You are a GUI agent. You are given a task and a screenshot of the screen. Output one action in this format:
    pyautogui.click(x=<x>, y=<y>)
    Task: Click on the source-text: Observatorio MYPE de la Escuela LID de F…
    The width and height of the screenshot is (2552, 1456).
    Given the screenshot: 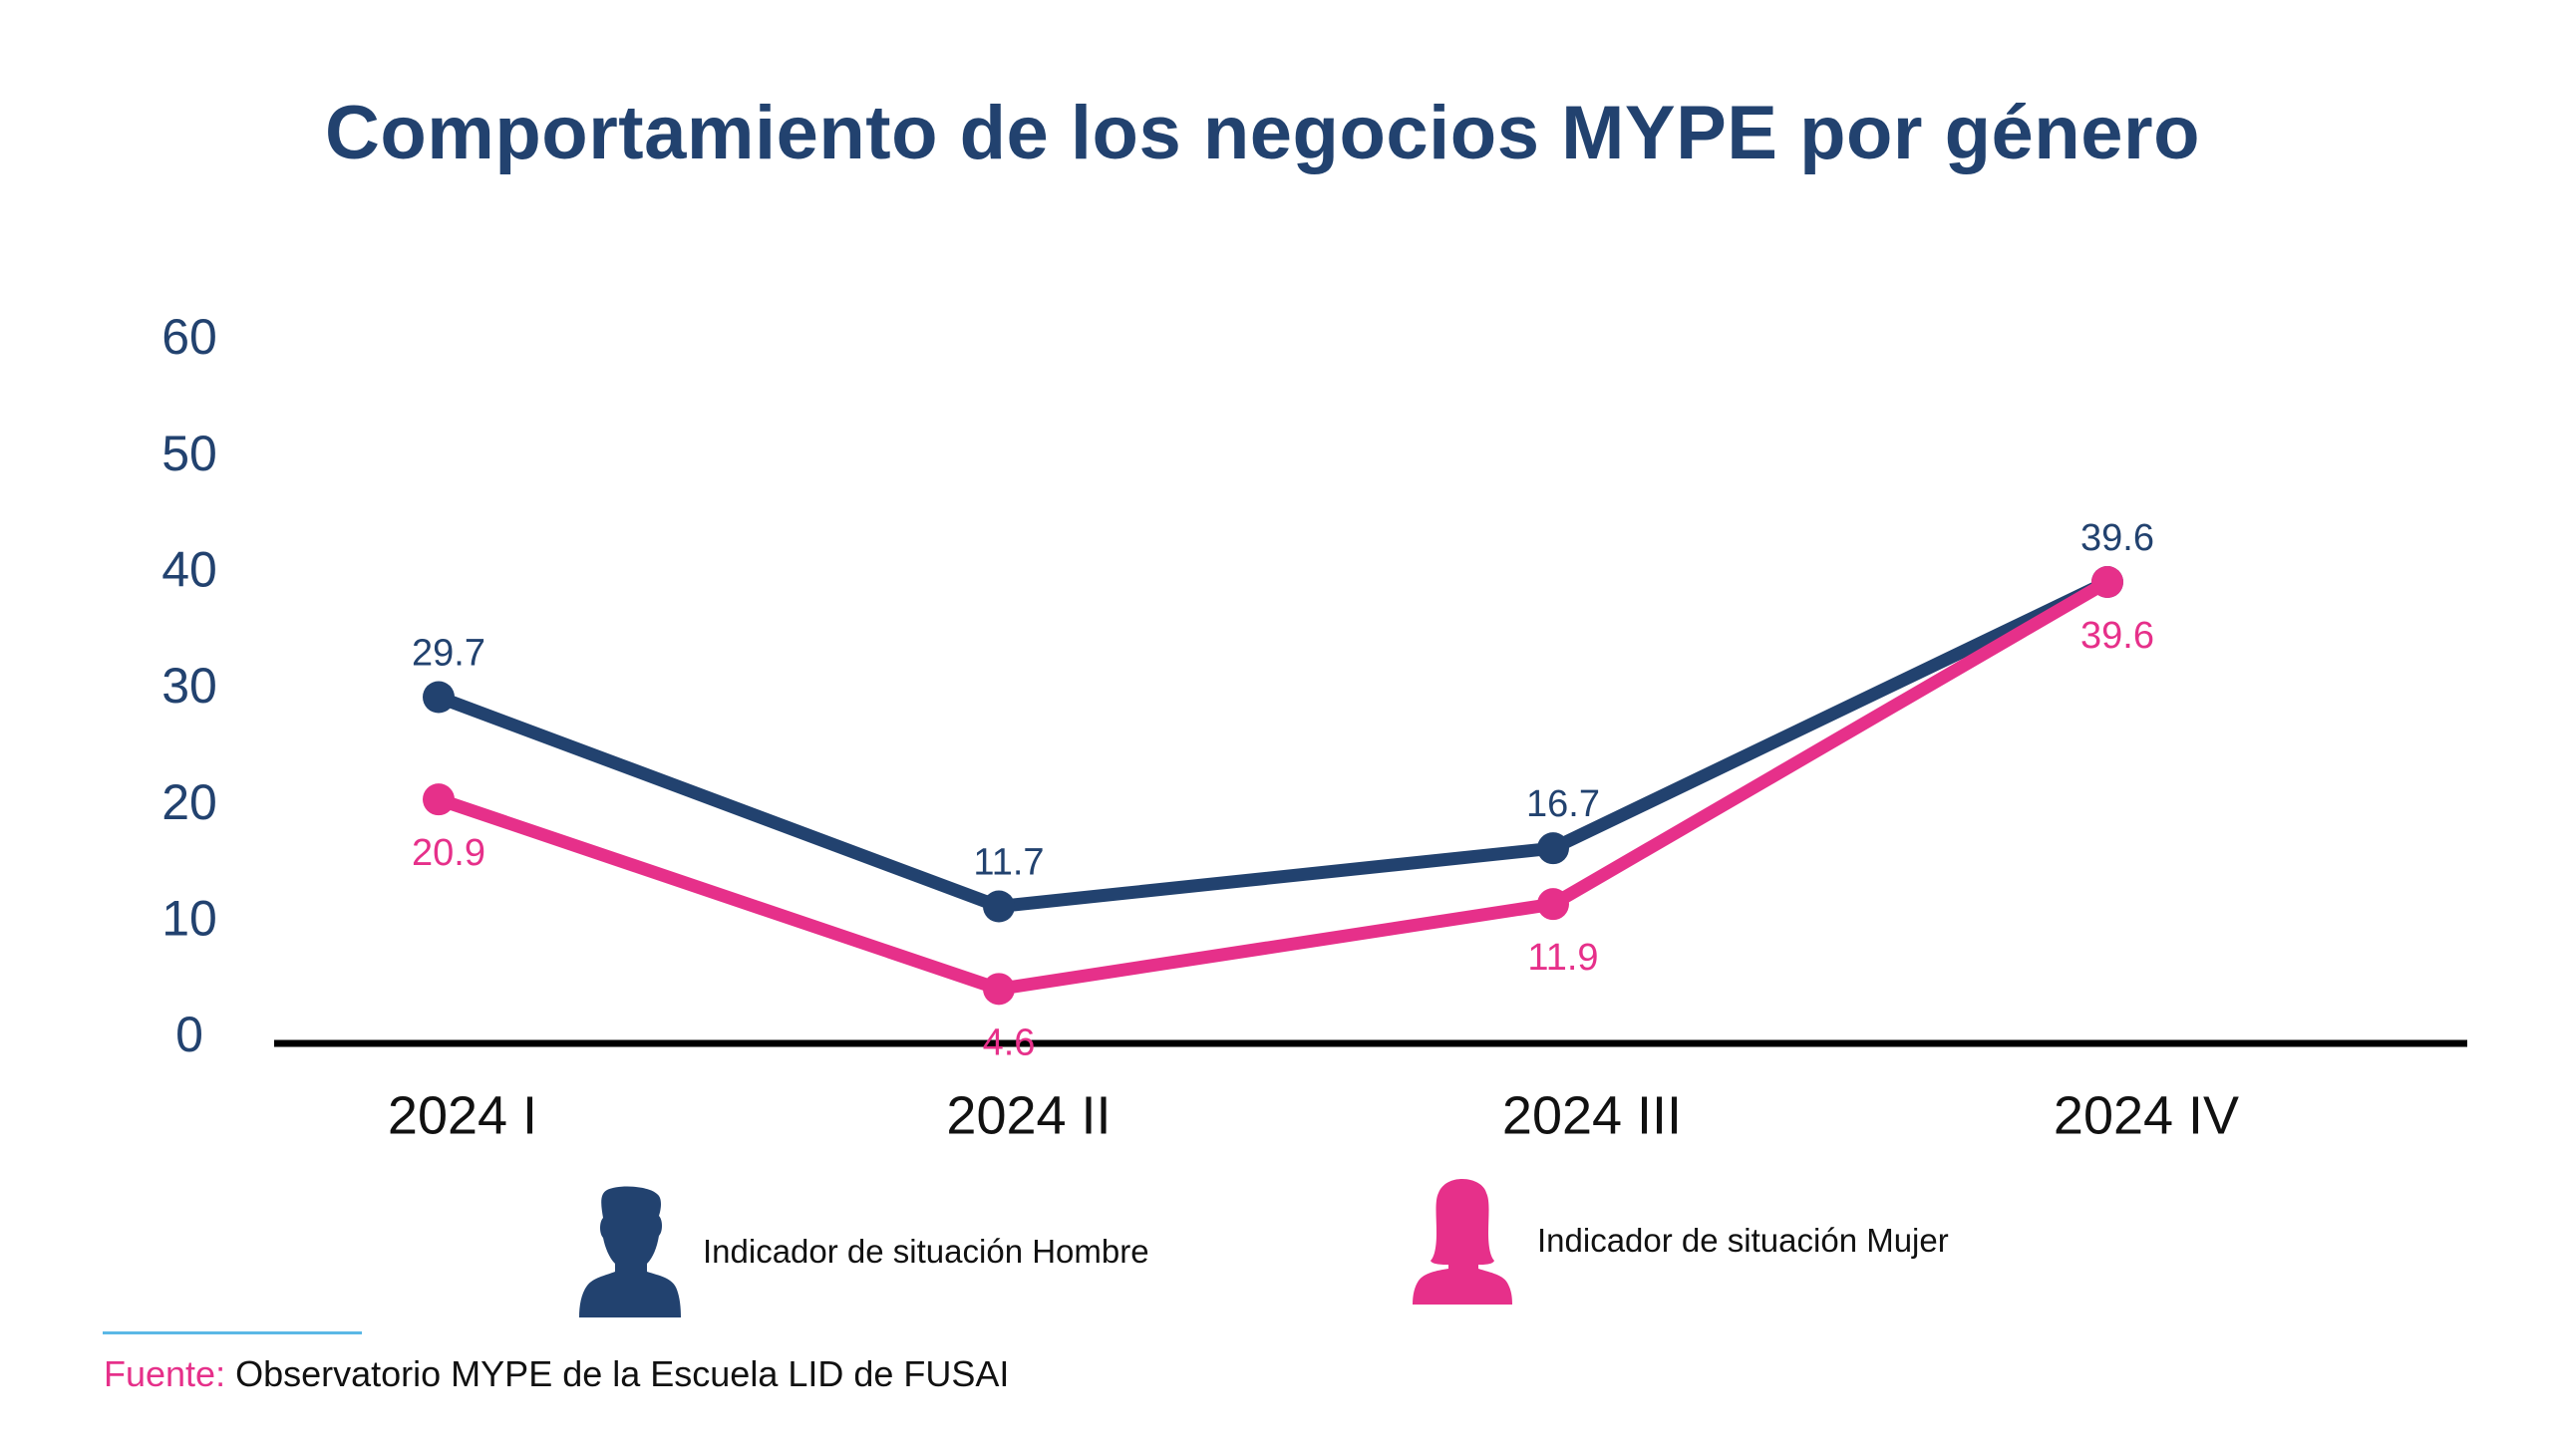 What is the action you would take?
    pyautogui.click(x=617, y=1373)
    